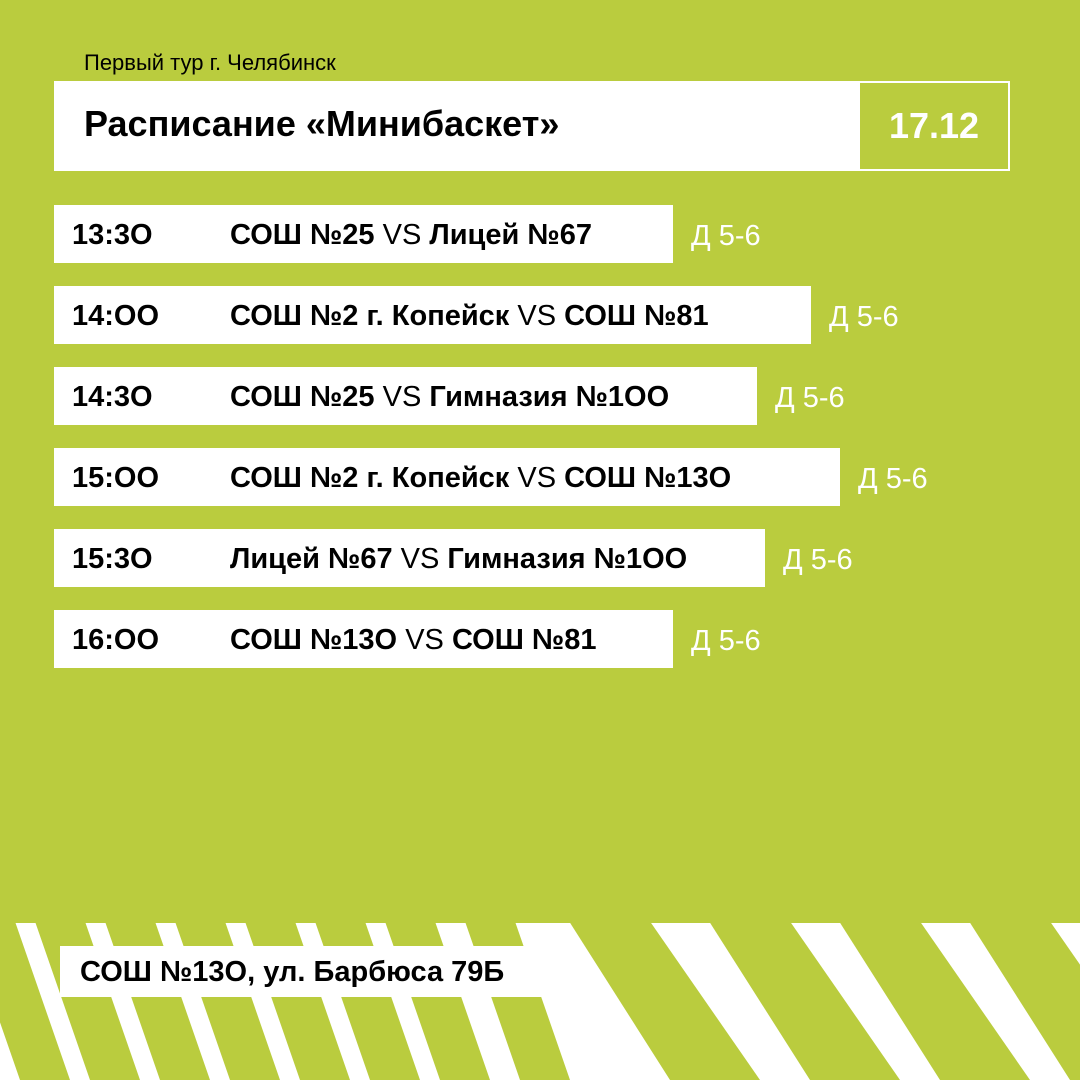  Describe the element at coordinates (116, 316) in the screenshot. I see `match-time: 14:ОО` at that location.